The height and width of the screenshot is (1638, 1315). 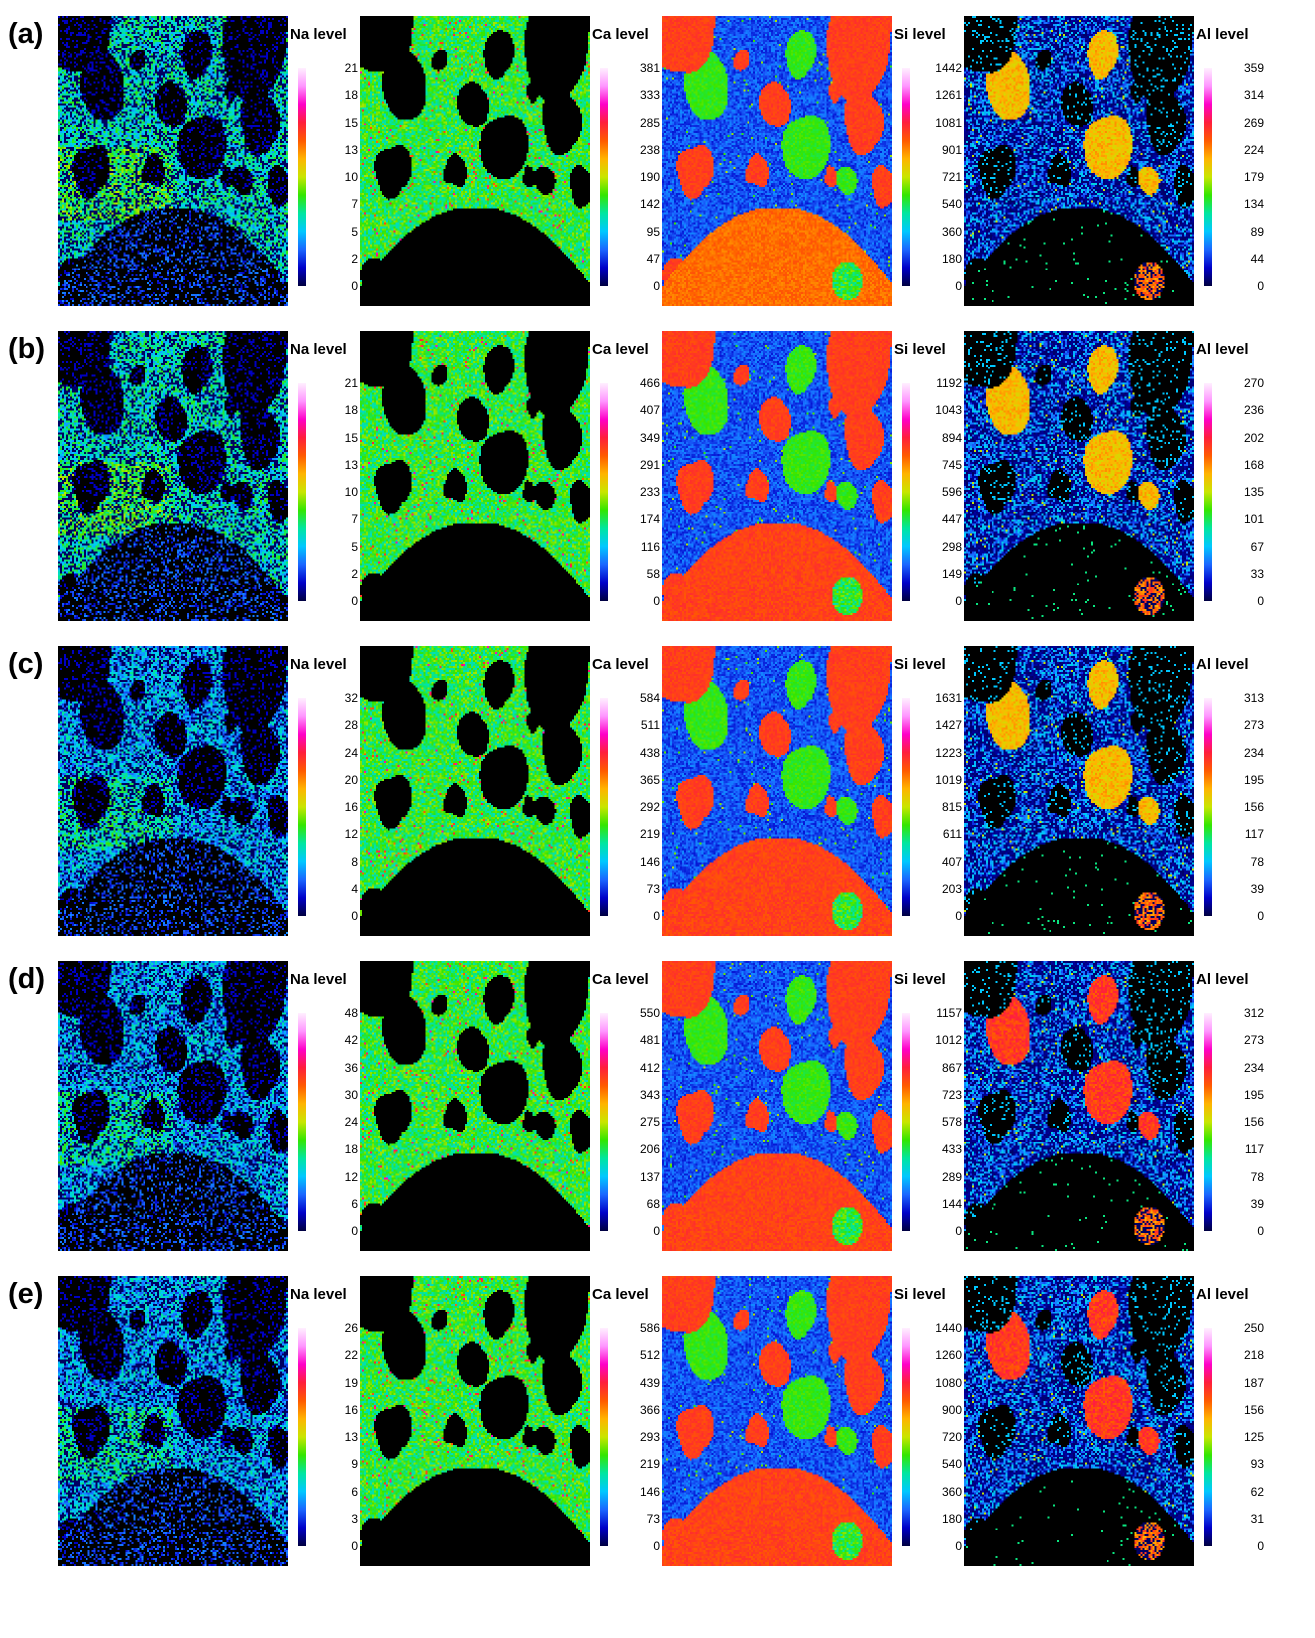 I want to click on colorbar-tick-label: 18, so click(x=351, y=1149).